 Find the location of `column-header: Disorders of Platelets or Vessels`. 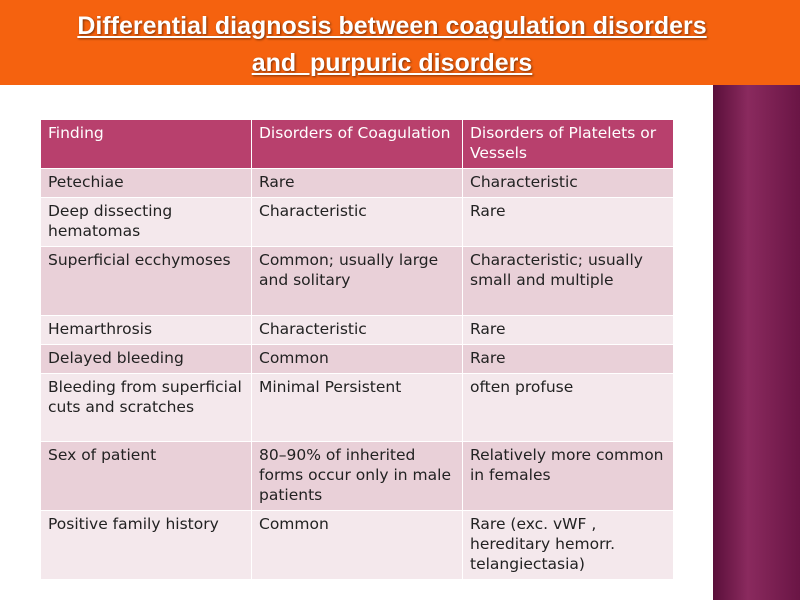

column-header: Disorders of Platelets or Vessels is located at coordinates (568, 144).